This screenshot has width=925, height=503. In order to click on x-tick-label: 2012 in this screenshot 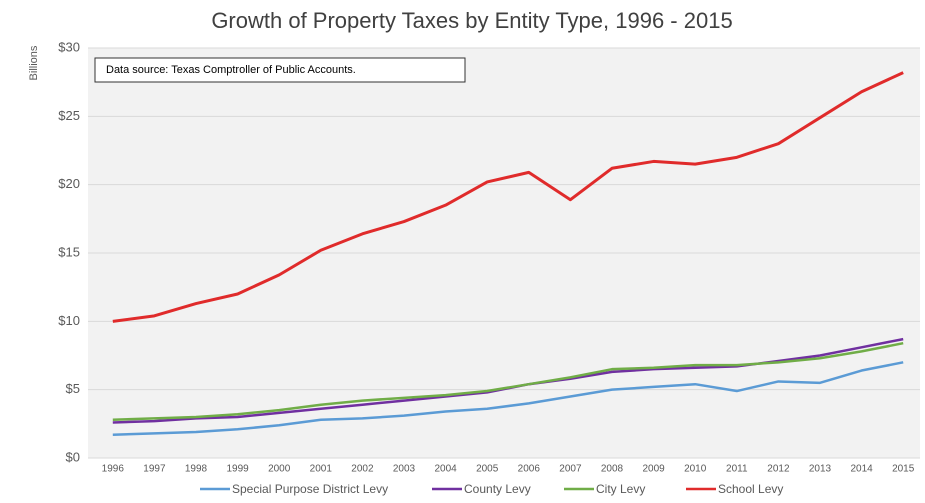, I will do `click(778, 469)`.